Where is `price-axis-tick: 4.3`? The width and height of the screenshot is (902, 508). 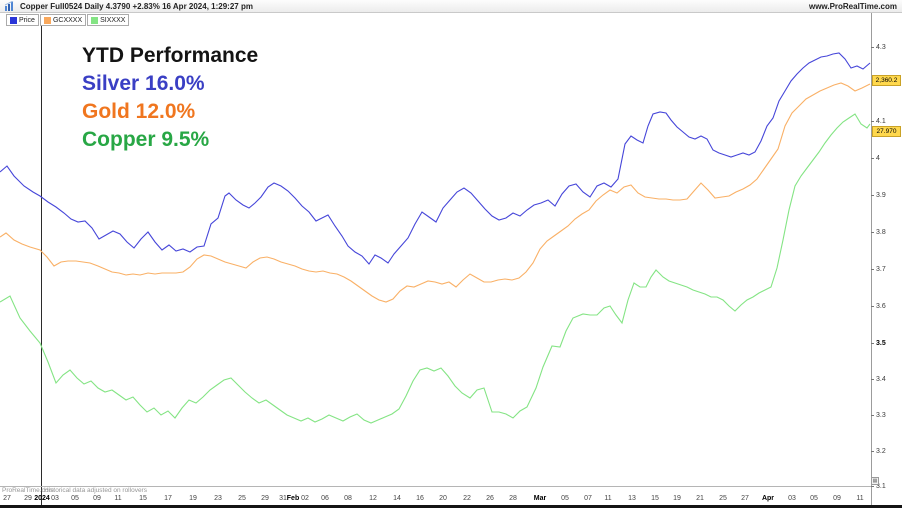
price-axis-tick: 4.3 is located at coordinates (878, 47).